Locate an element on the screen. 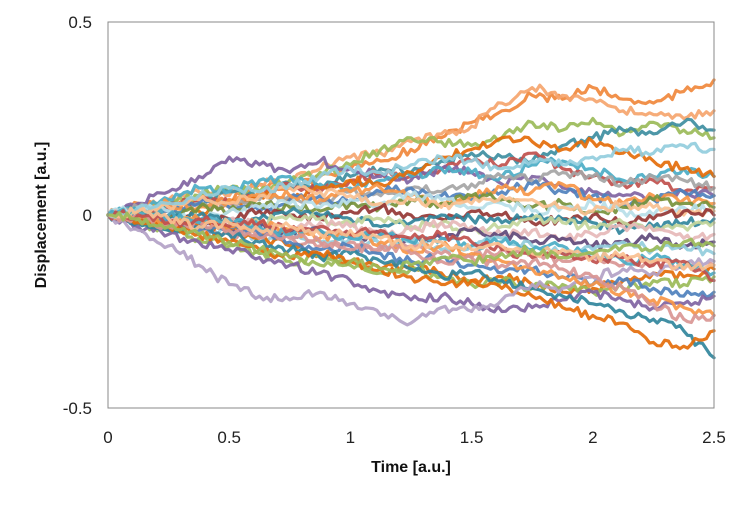  x-tick-label: 0.5 is located at coordinates (229, 437).